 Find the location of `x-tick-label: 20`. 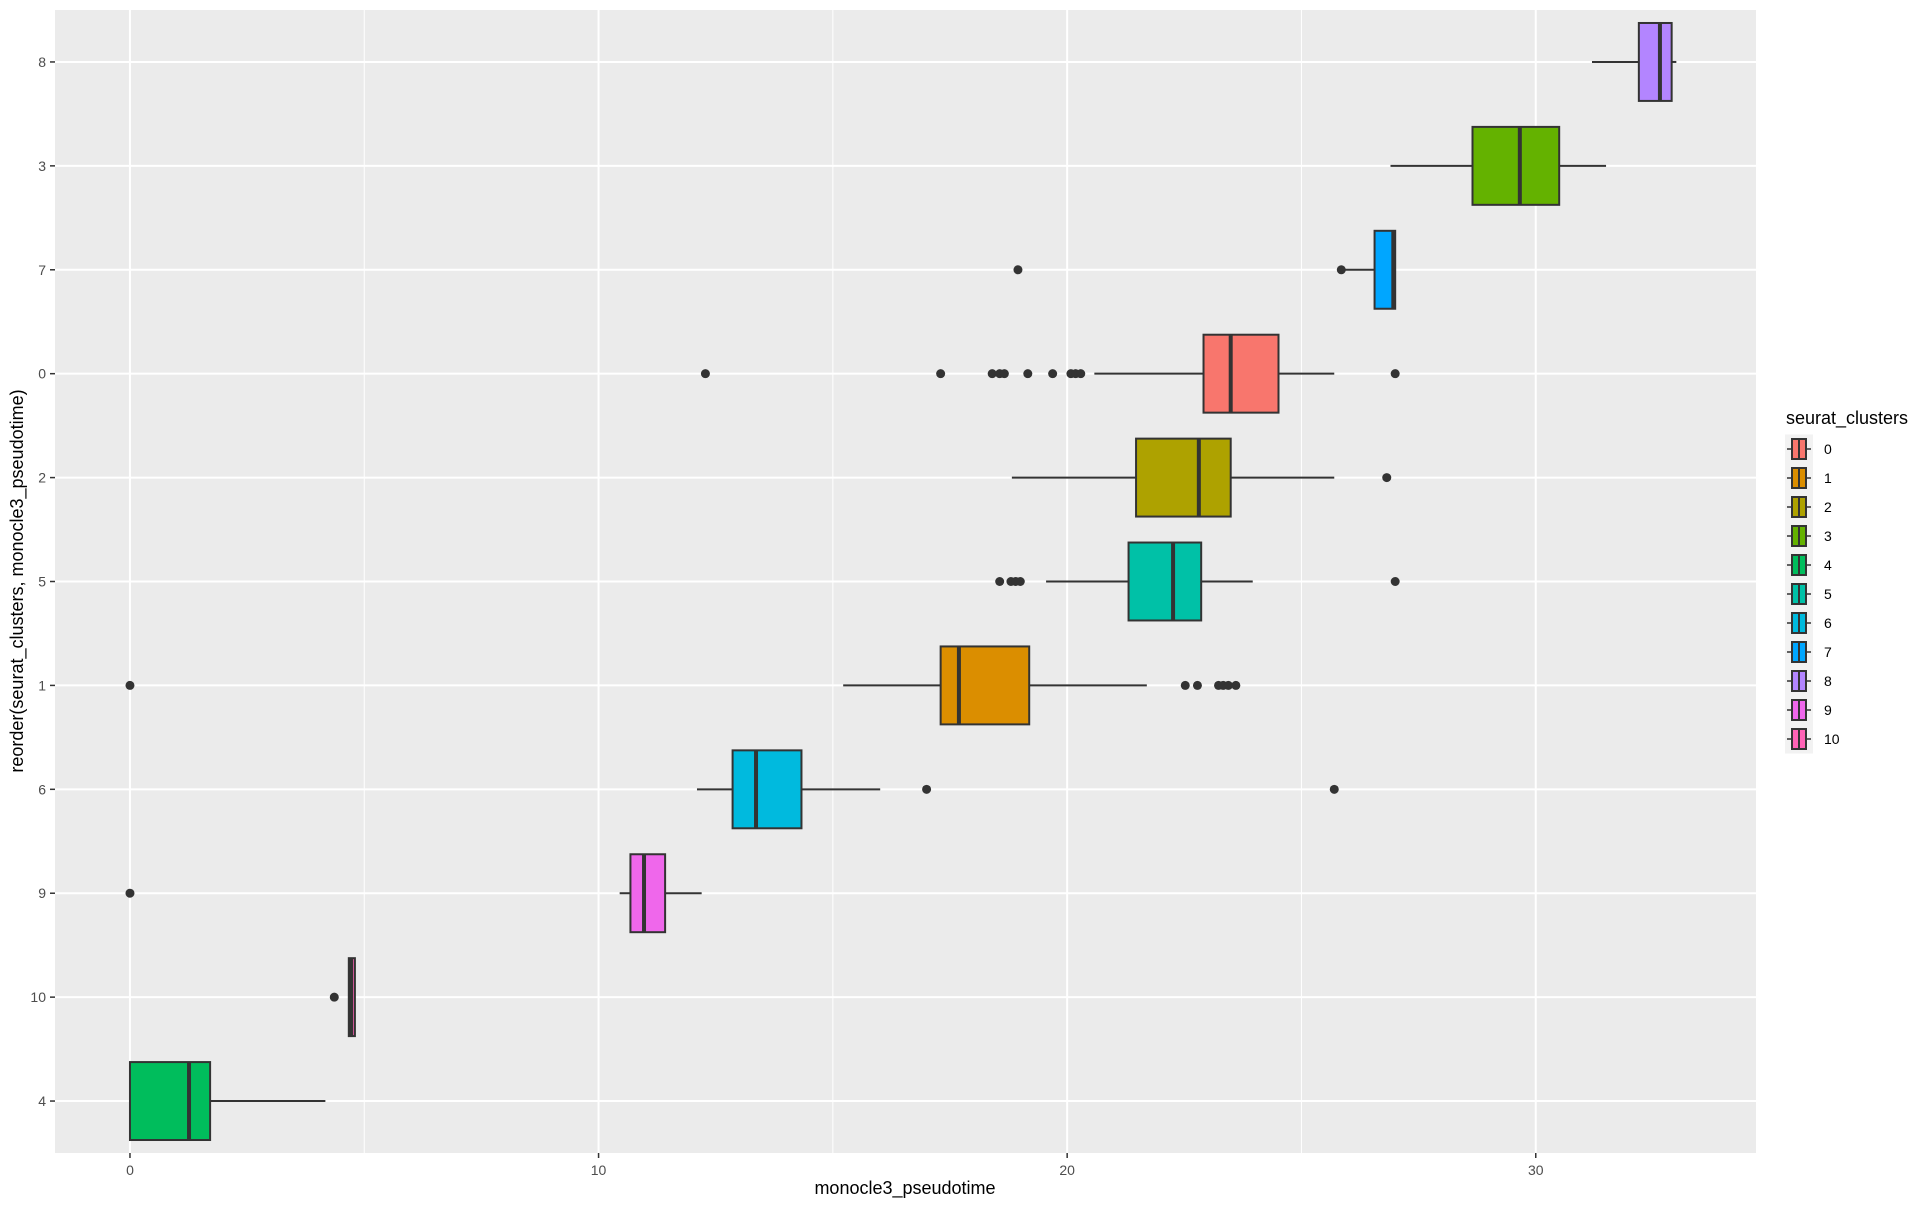

x-tick-label: 20 is located at coordinates (1067, 1170).